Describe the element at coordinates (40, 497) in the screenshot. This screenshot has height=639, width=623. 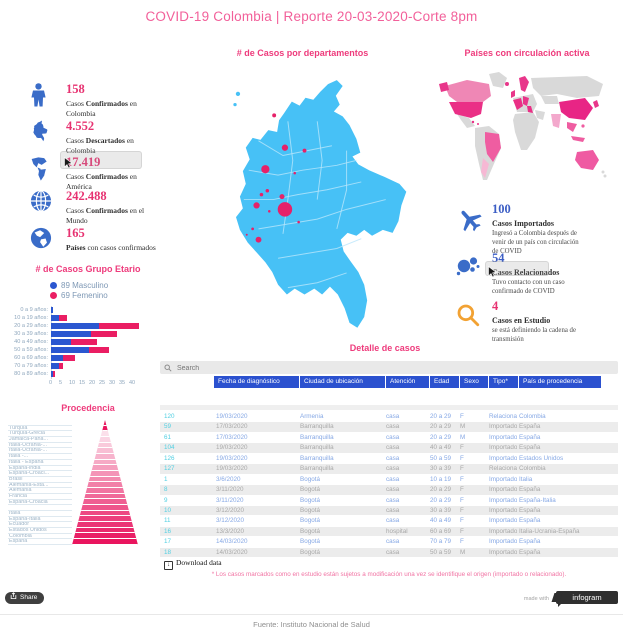
I see `funnel-label: Francia` at that location.